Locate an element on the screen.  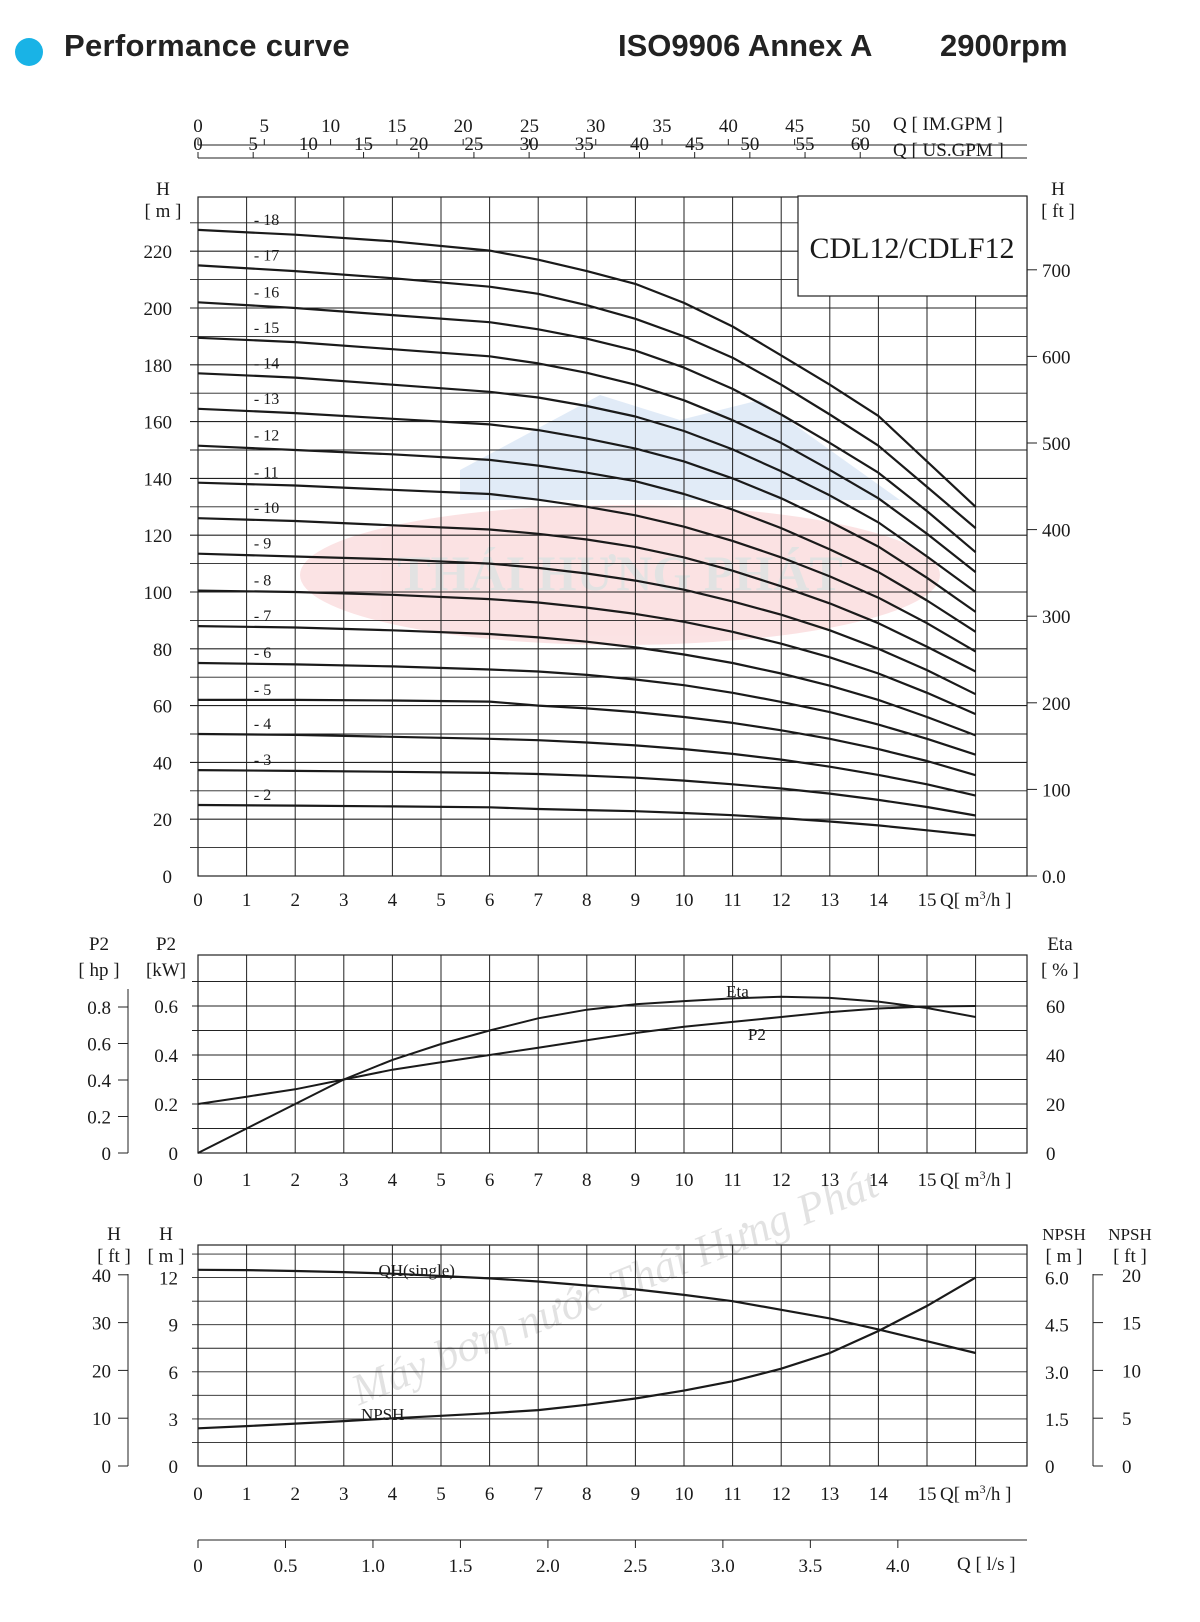
npsh-ft-tick-label: 20 is located at coordinates (1131, 1276).